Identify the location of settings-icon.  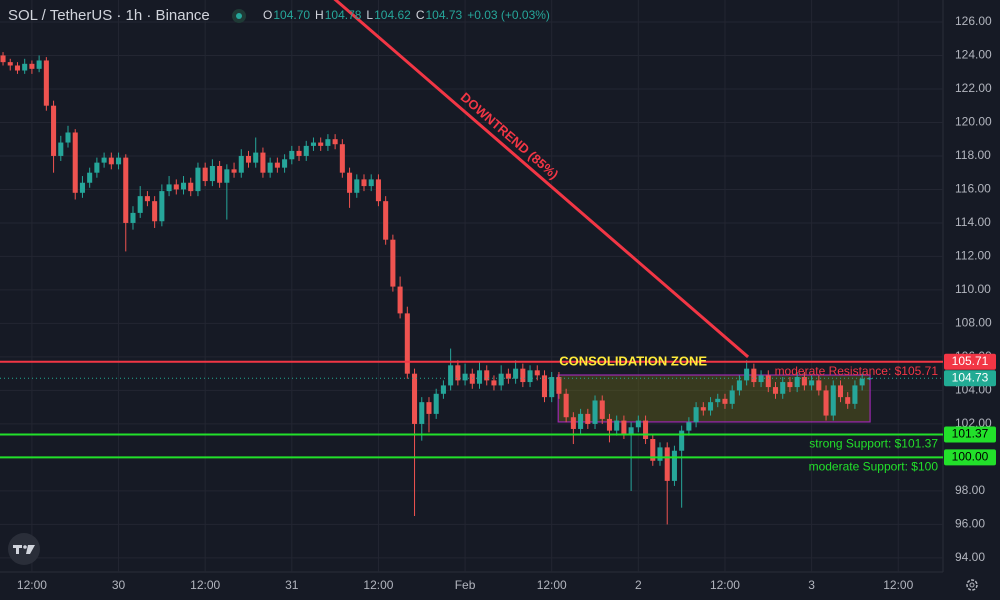
(972, 585).